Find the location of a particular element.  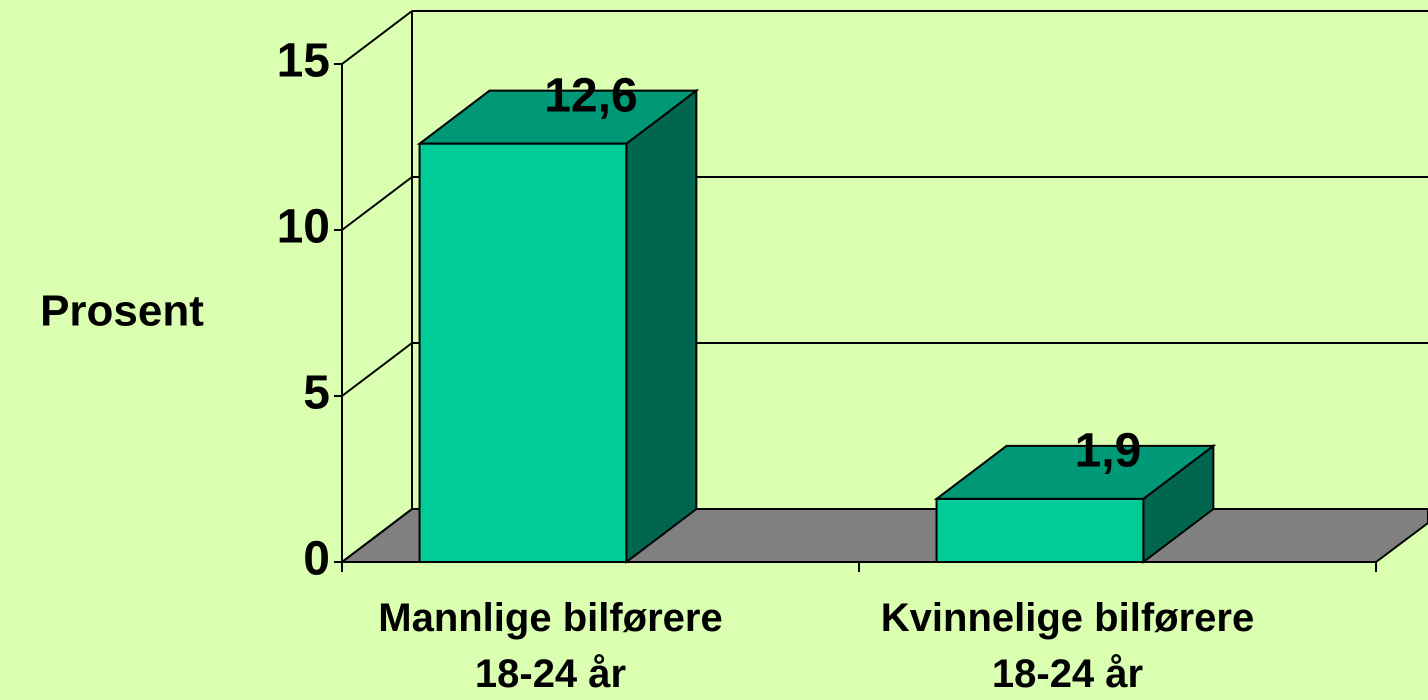

y-tick-label: 15 is located at coordinates (303, 61).